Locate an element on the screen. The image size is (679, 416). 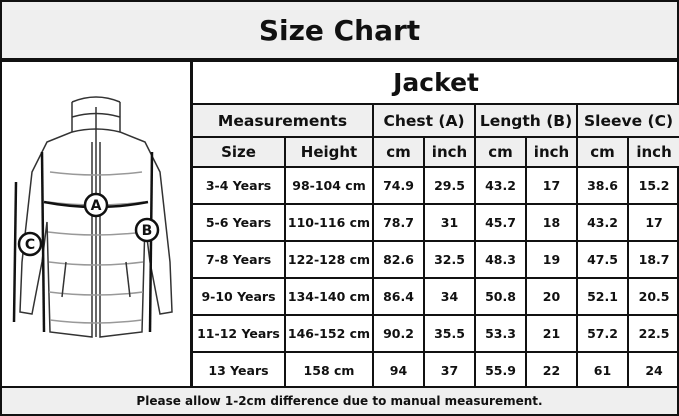
sleeve-label-c: C is located at coordinates (30, 245).